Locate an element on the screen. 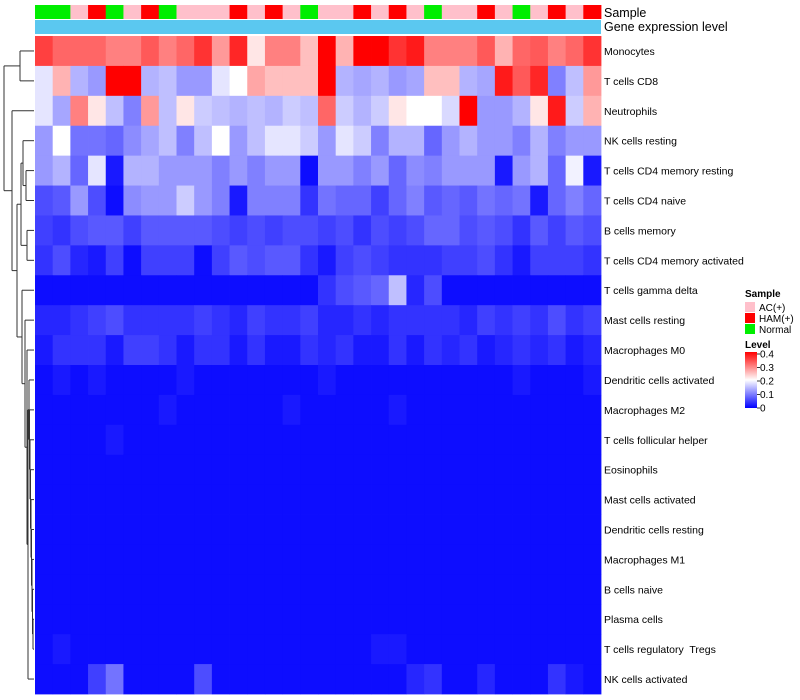 This screenshot has height=700, width=800. row-label: Plasma cells is located at coordinates (633, 620).